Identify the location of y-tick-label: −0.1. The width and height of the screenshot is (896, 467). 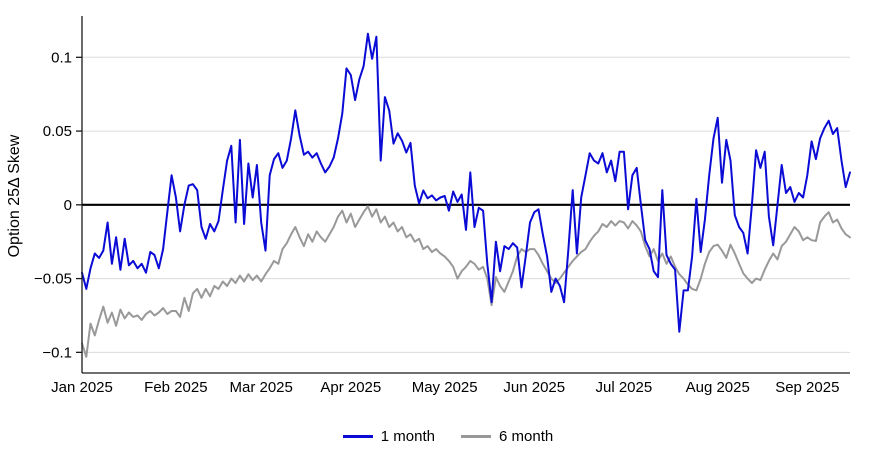
(57, 352).